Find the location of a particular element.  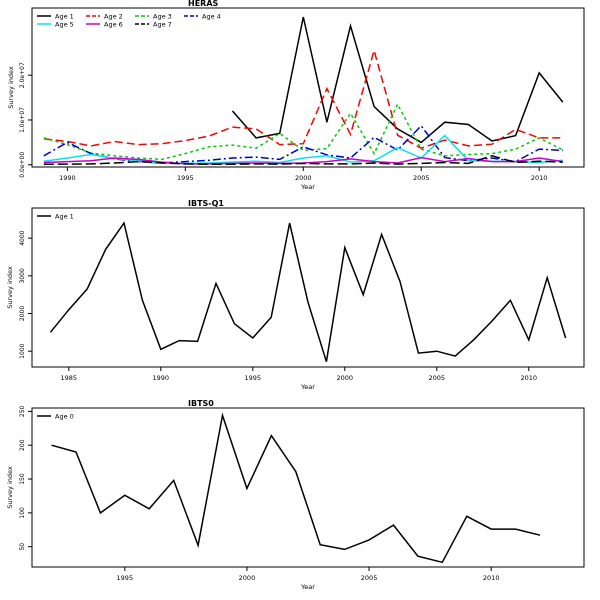

y-tick-label: 0.0e+00 is located at coordinates (22, 165).